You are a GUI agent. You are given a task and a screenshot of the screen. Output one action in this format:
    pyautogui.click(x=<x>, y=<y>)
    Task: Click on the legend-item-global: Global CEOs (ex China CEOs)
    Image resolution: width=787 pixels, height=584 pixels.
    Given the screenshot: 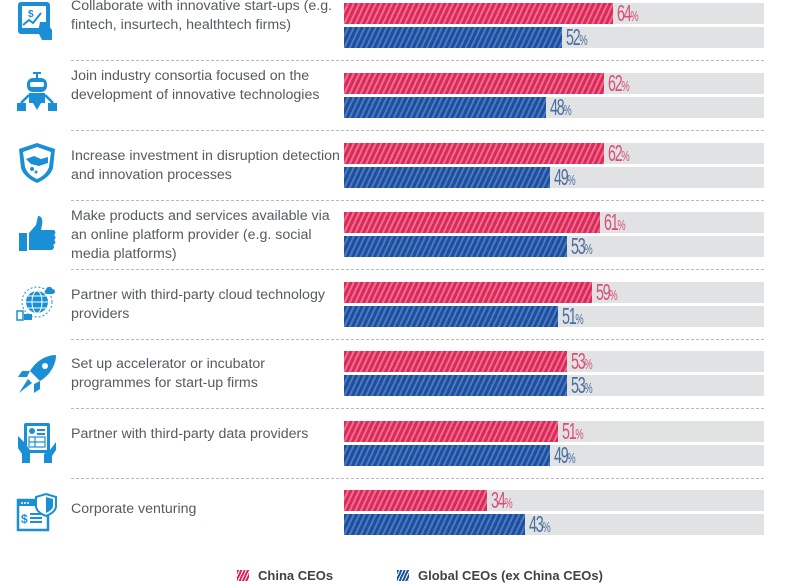 What is the action you would take?
    pyautogui.click(x=500, y=575)
    